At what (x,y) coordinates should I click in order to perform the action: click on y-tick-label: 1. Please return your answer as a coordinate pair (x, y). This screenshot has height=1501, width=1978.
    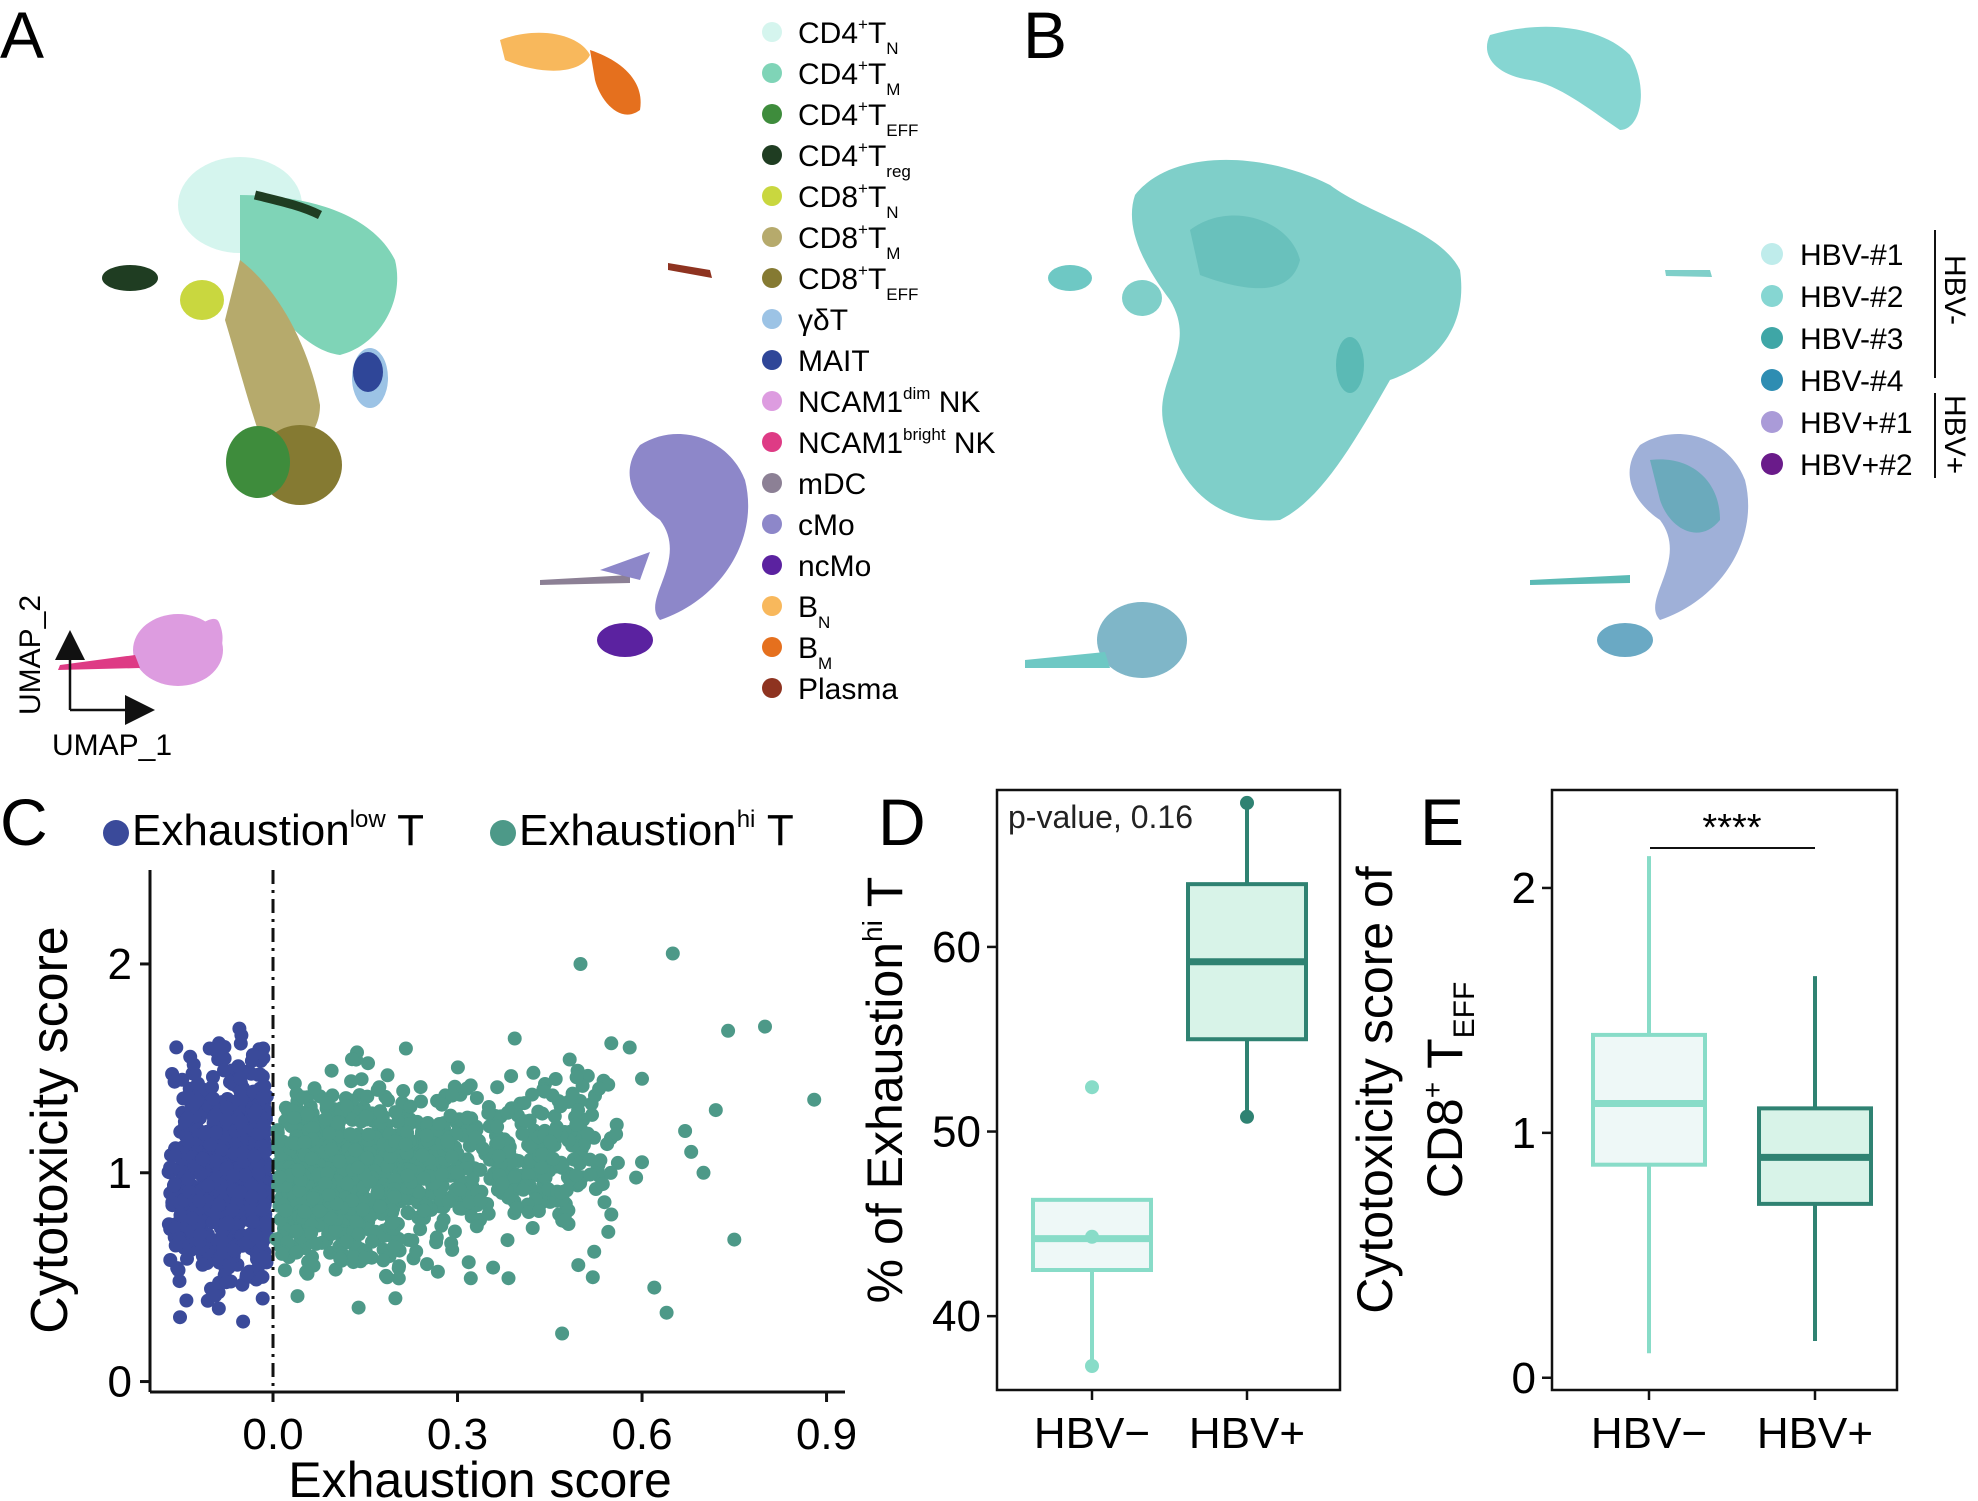
    Looking at the image, I should click on (120, 1173).